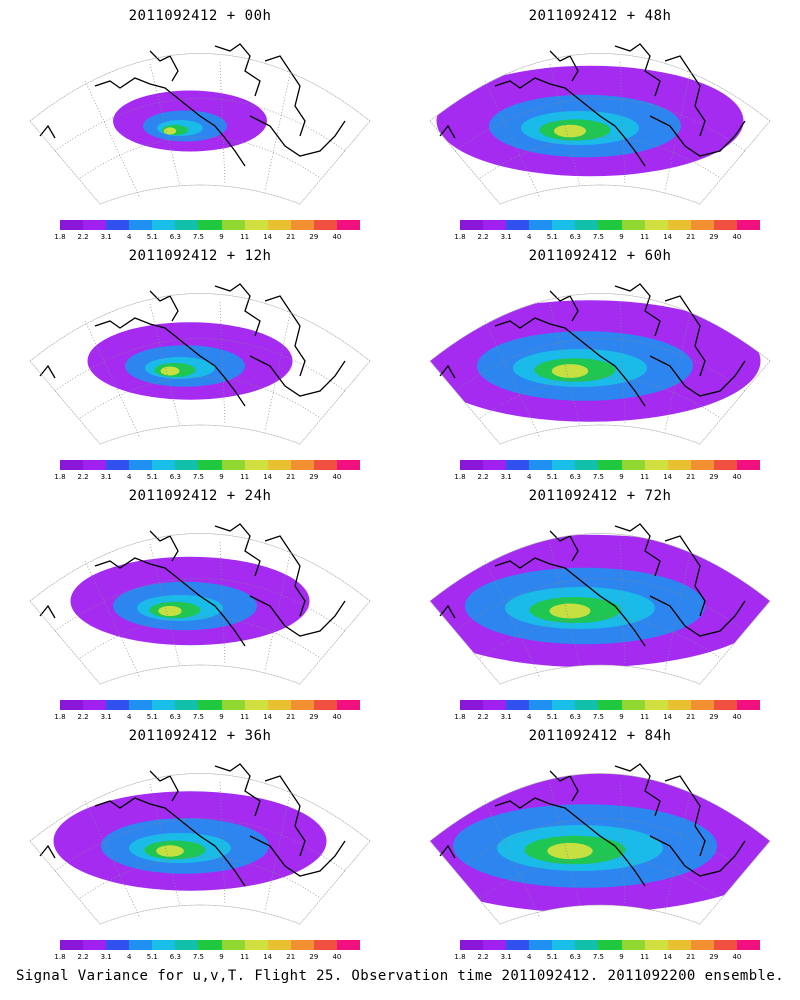  What do you see at coordinates (600, 496) in the screenshot?
I see `panel-title: 2011092412 + 72h` at bounding box center [600, 496].